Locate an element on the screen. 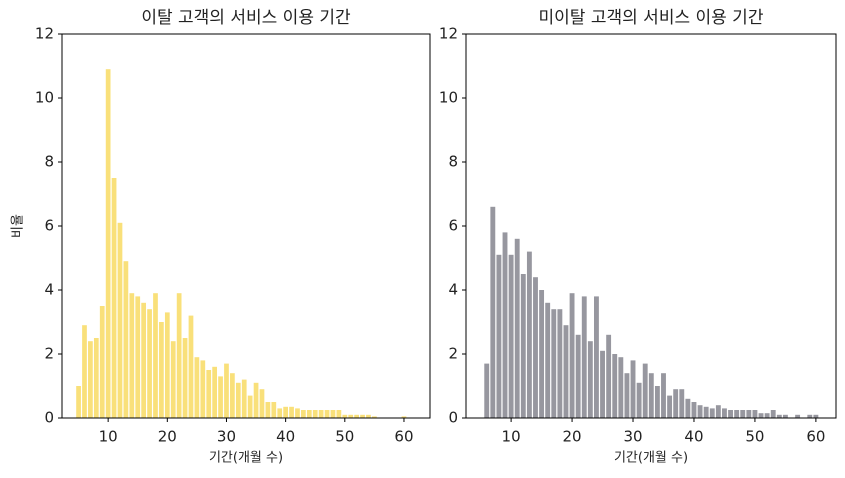  y-tick-label: 8 is located at coordinates (453, 162).